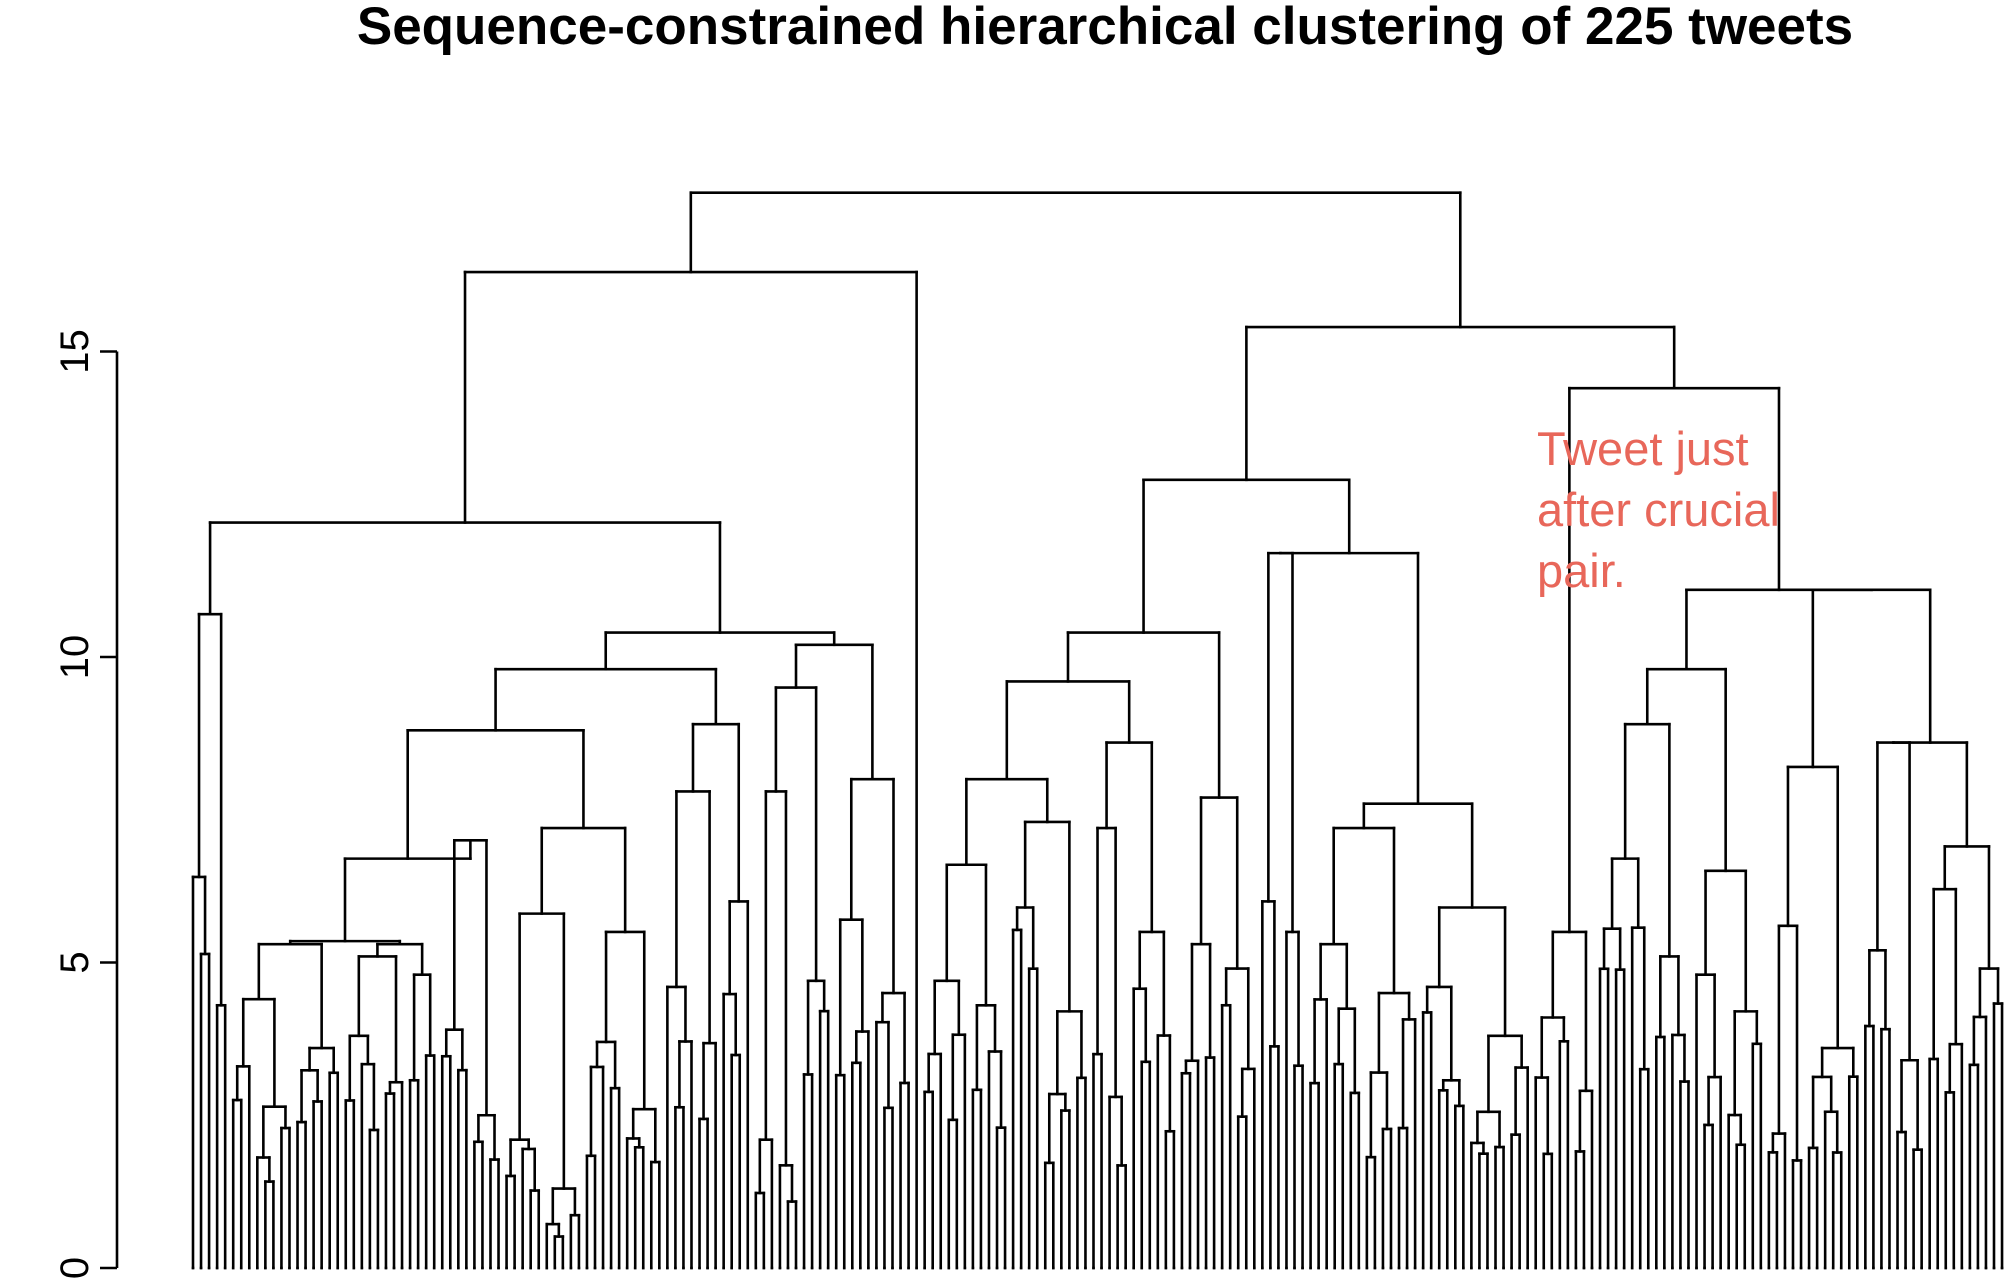 This screenshot has height=1284, width=2016. What do you see at coordinates (1643, 448) in the screenshot?
I see `annotation-line: Tweet just` at bounding box center [1643, 448].